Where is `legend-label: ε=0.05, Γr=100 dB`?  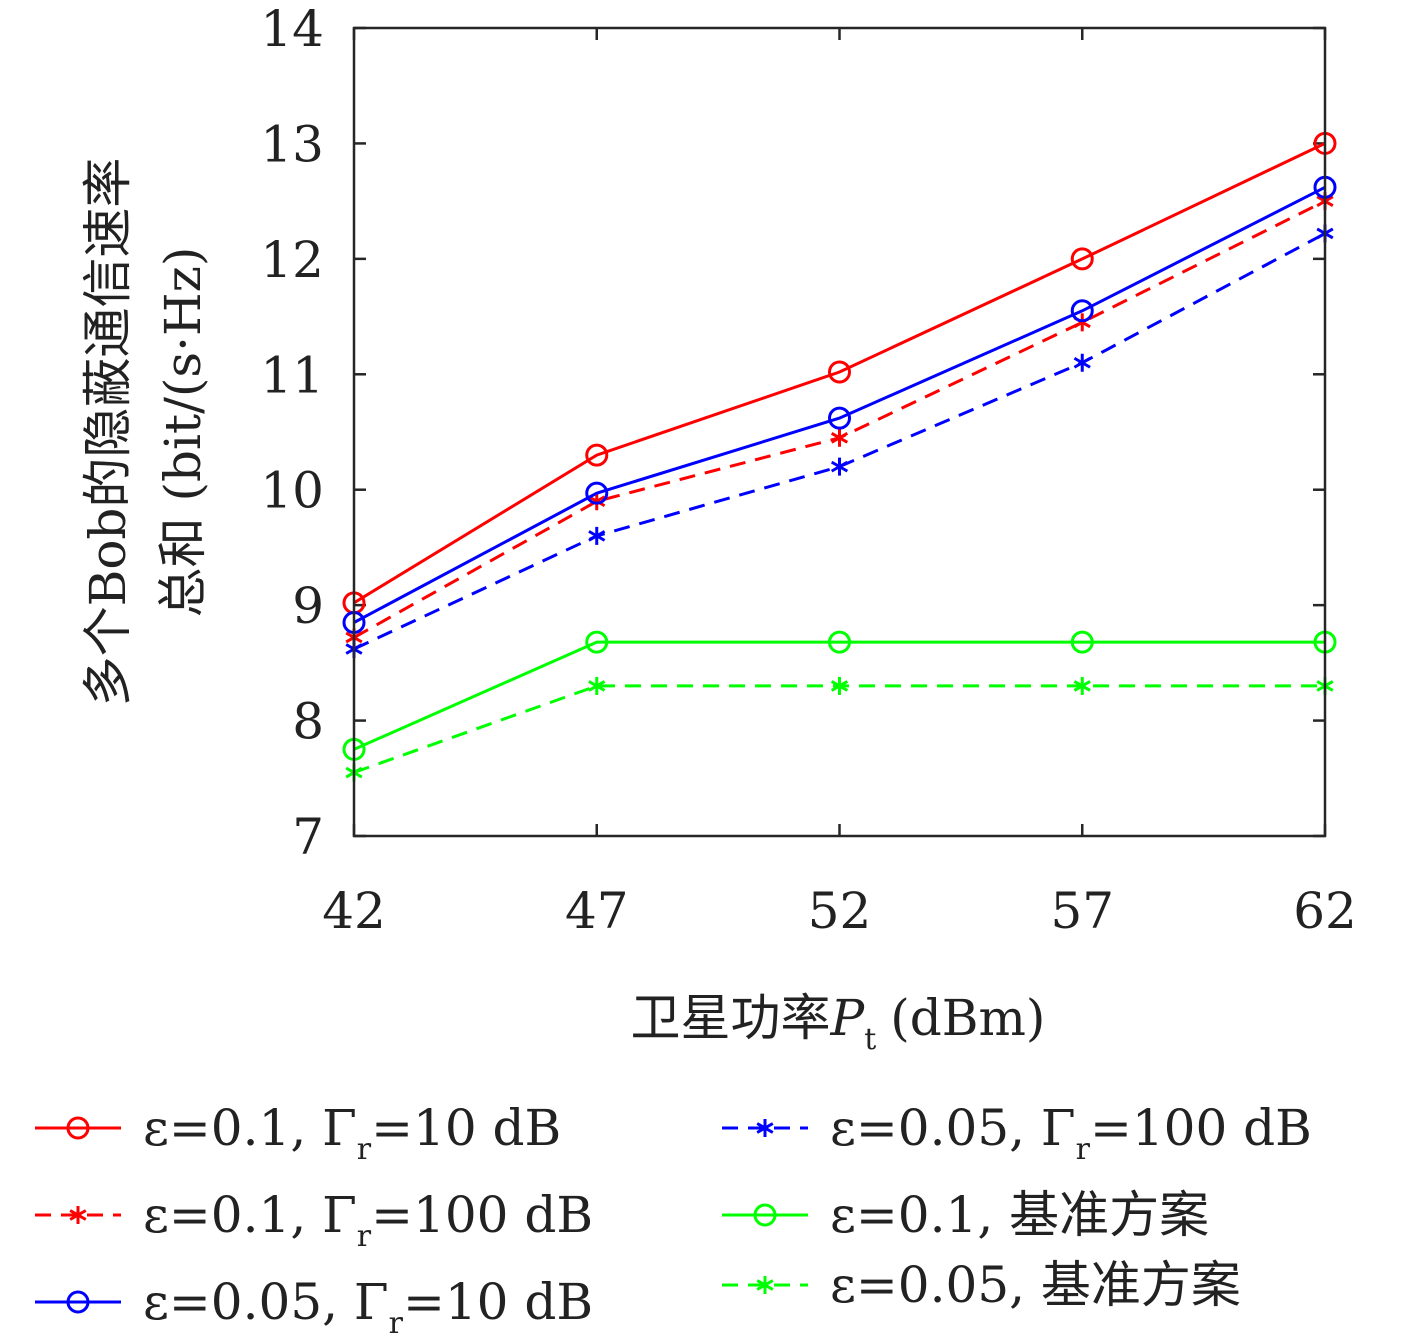
legend-label: ε=0.05, Γr=100 dB is located at coordinates (1071, 1133).